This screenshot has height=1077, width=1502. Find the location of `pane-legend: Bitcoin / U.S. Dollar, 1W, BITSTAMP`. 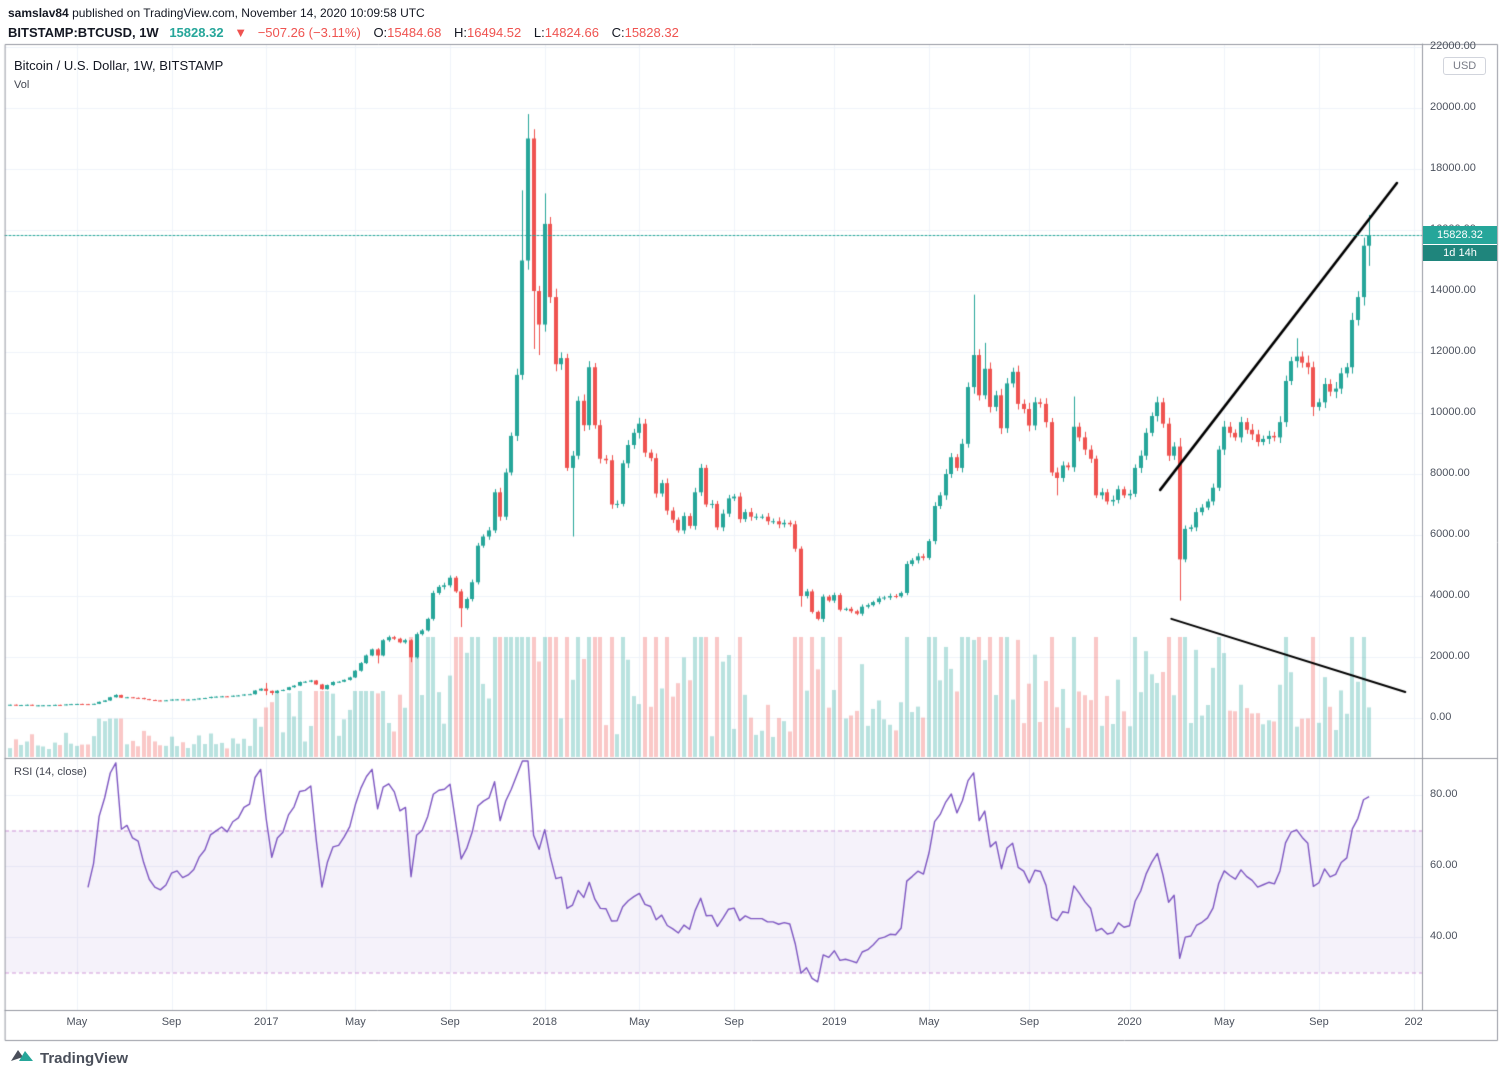

pane-legend: Bitcoin / U.S. Dollar, 1W, BITSTAMP is located at coordinates (119, 65).